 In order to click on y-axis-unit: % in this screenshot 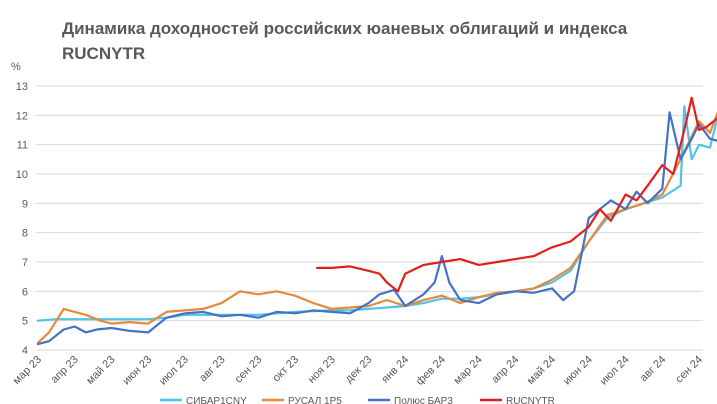, I will do `click(16, 67)`.